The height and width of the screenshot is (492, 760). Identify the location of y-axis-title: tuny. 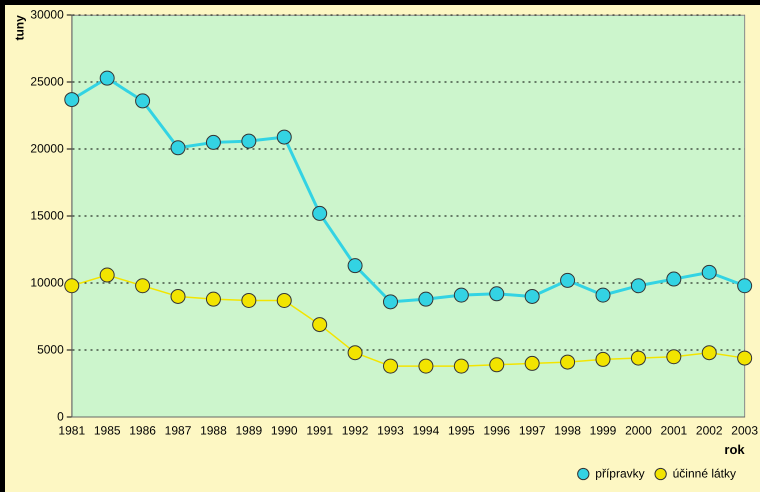
(19, 27).